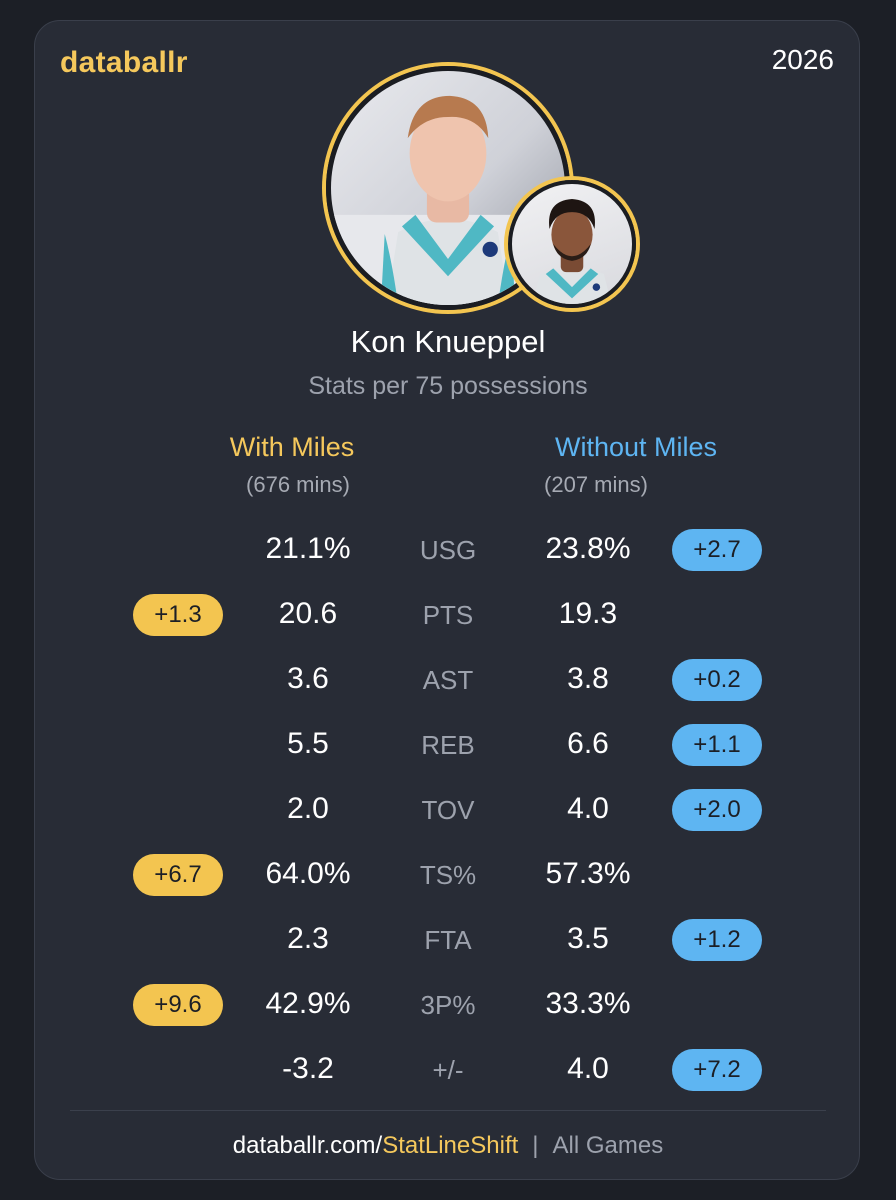  What do you see at coordinates (588, 613) in the screenshot?
I see `value-without: 19.3` at bounding box center [588, 613].